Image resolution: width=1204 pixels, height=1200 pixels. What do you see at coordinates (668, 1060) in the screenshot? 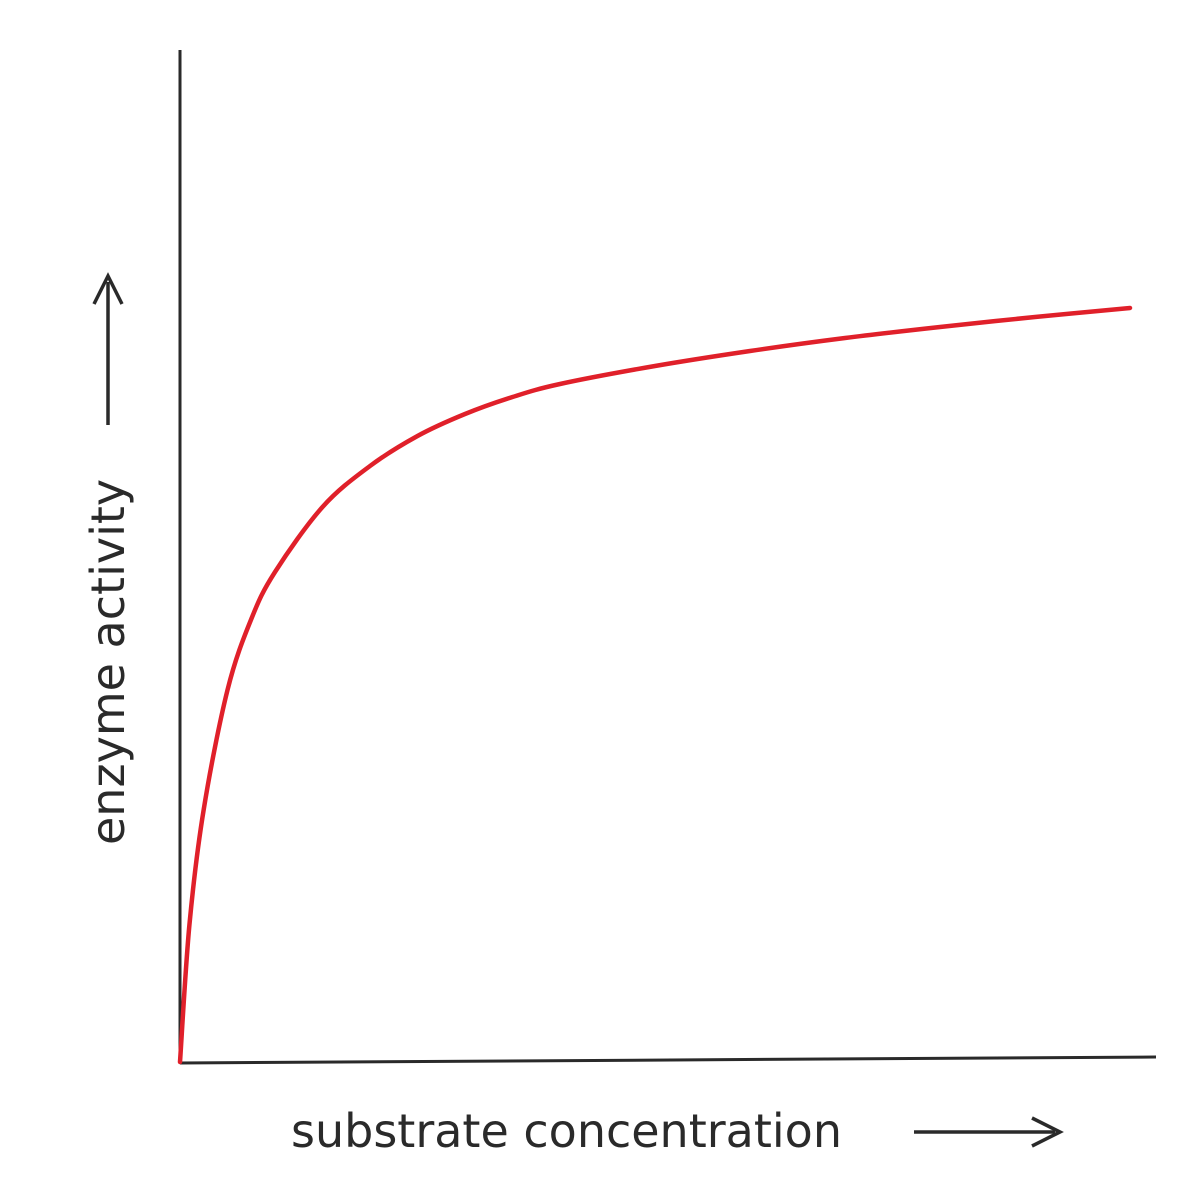
I see `x-axis-line` at bounding box center [668, 1060].